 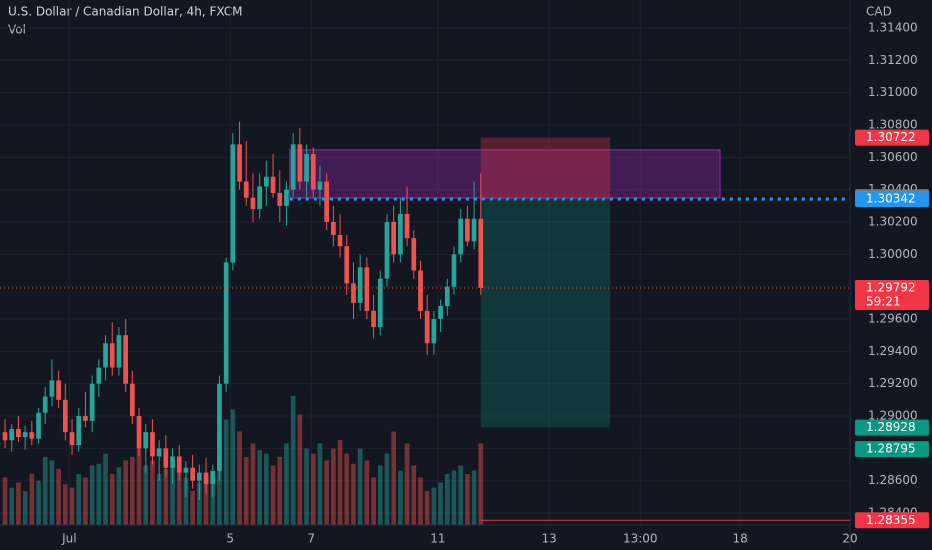 I want to click on y-tick-label: 1.30000, so click(x=893, y=254).